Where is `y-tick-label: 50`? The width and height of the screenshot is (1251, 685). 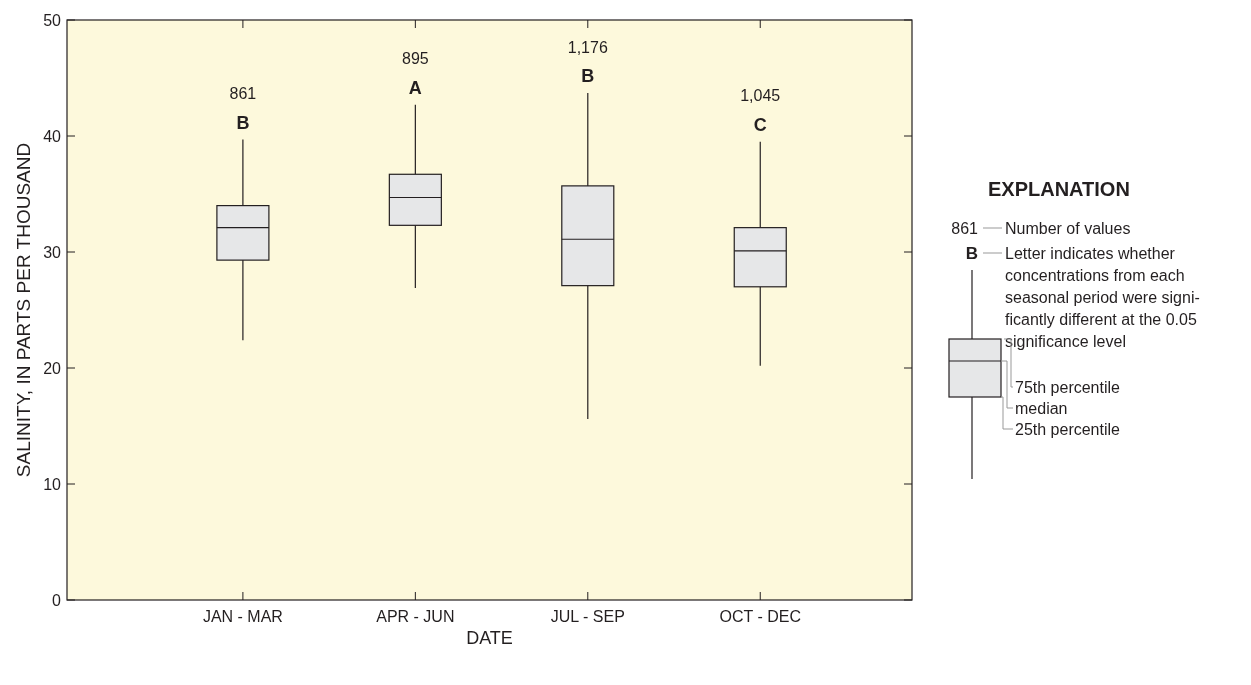 y-tick-label: 50 is located at coordinates (52, 20).